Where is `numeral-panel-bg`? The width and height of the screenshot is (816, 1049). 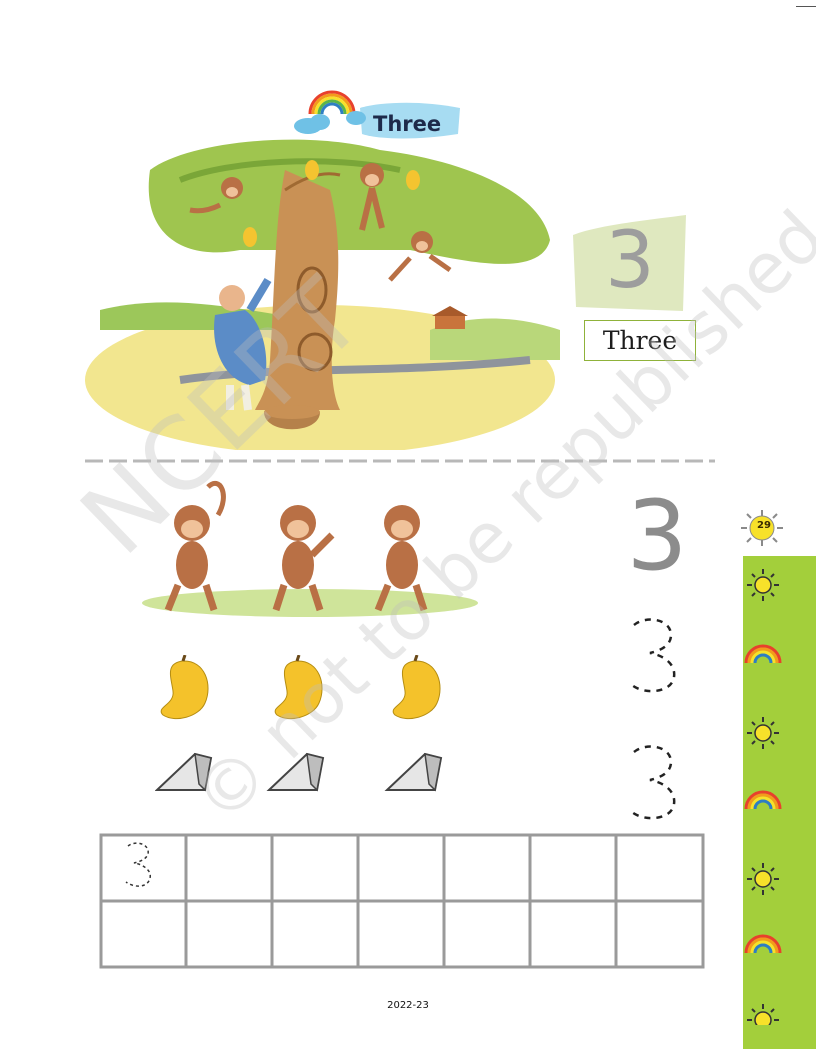
numeral-panel-bg is located at coordinates (629, 263).